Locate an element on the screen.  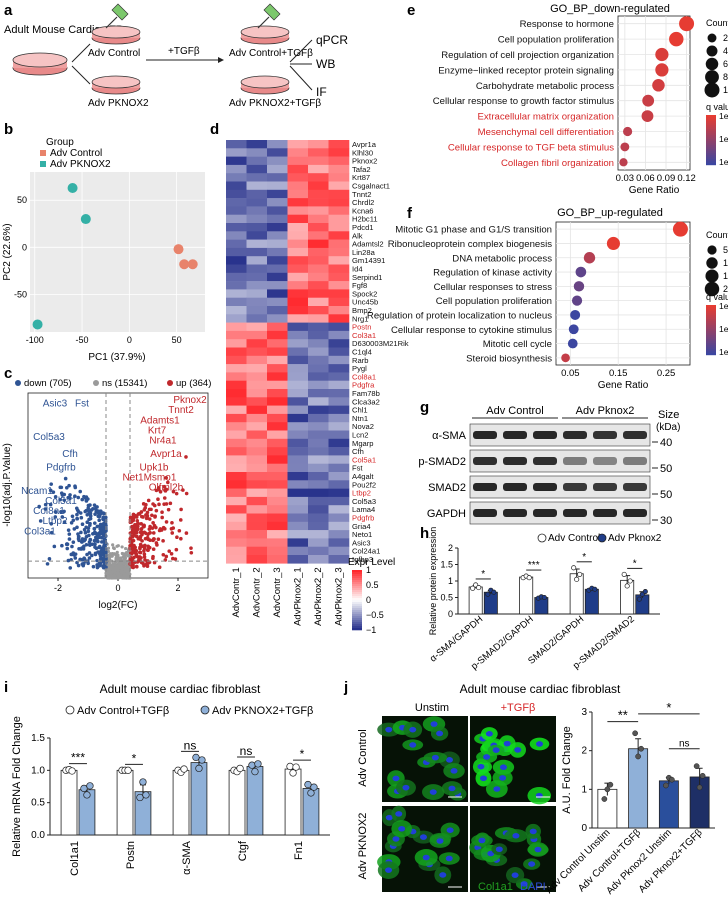
protein-data-point is located at coordinates (473, 588).